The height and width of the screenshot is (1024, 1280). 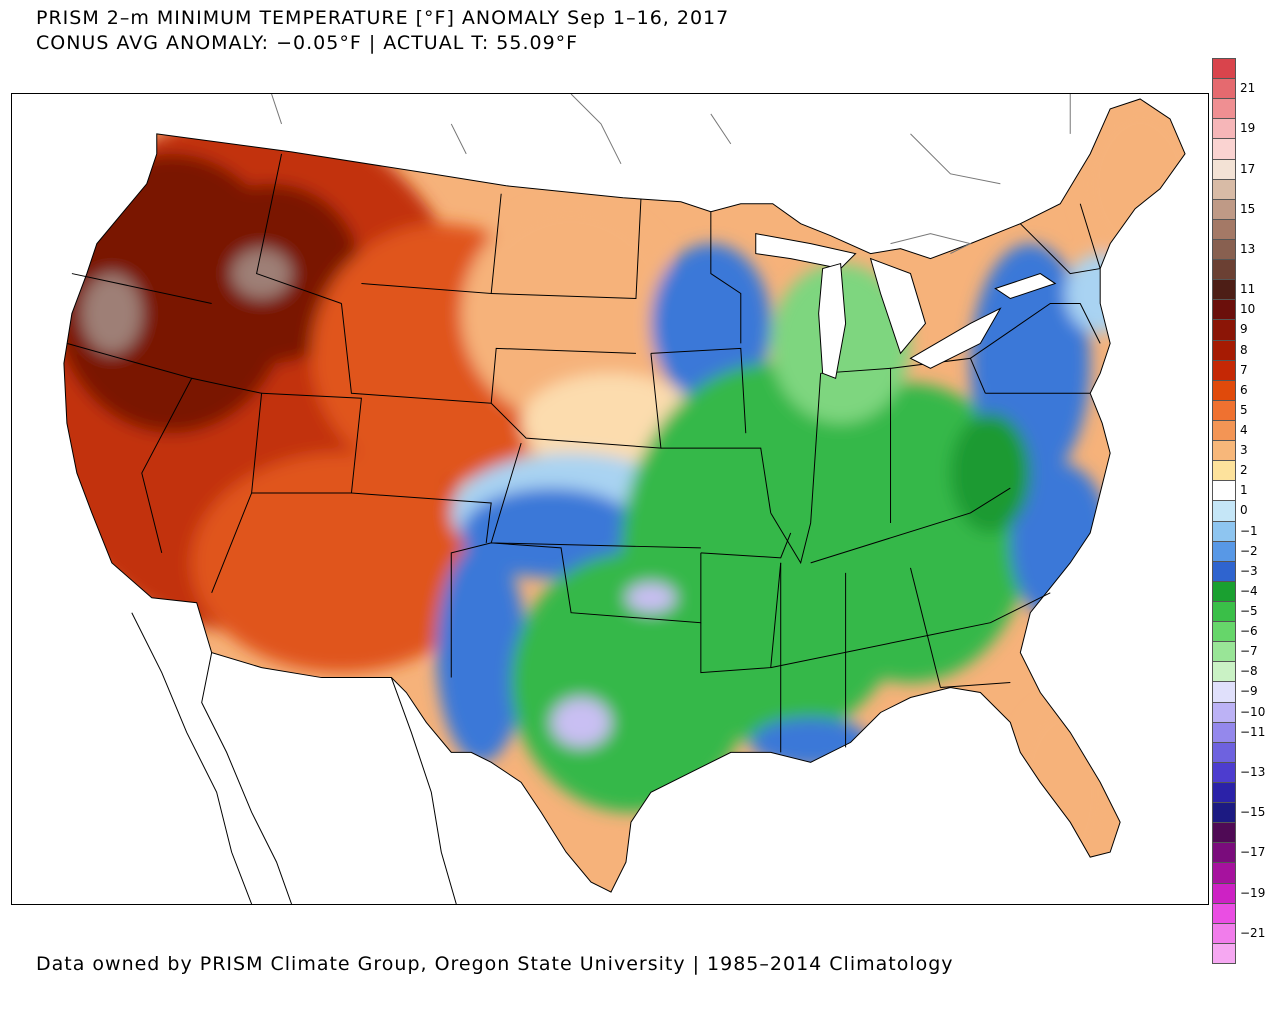 I want to click on legend-tick-label: 8, so click(x=1244, y=349).